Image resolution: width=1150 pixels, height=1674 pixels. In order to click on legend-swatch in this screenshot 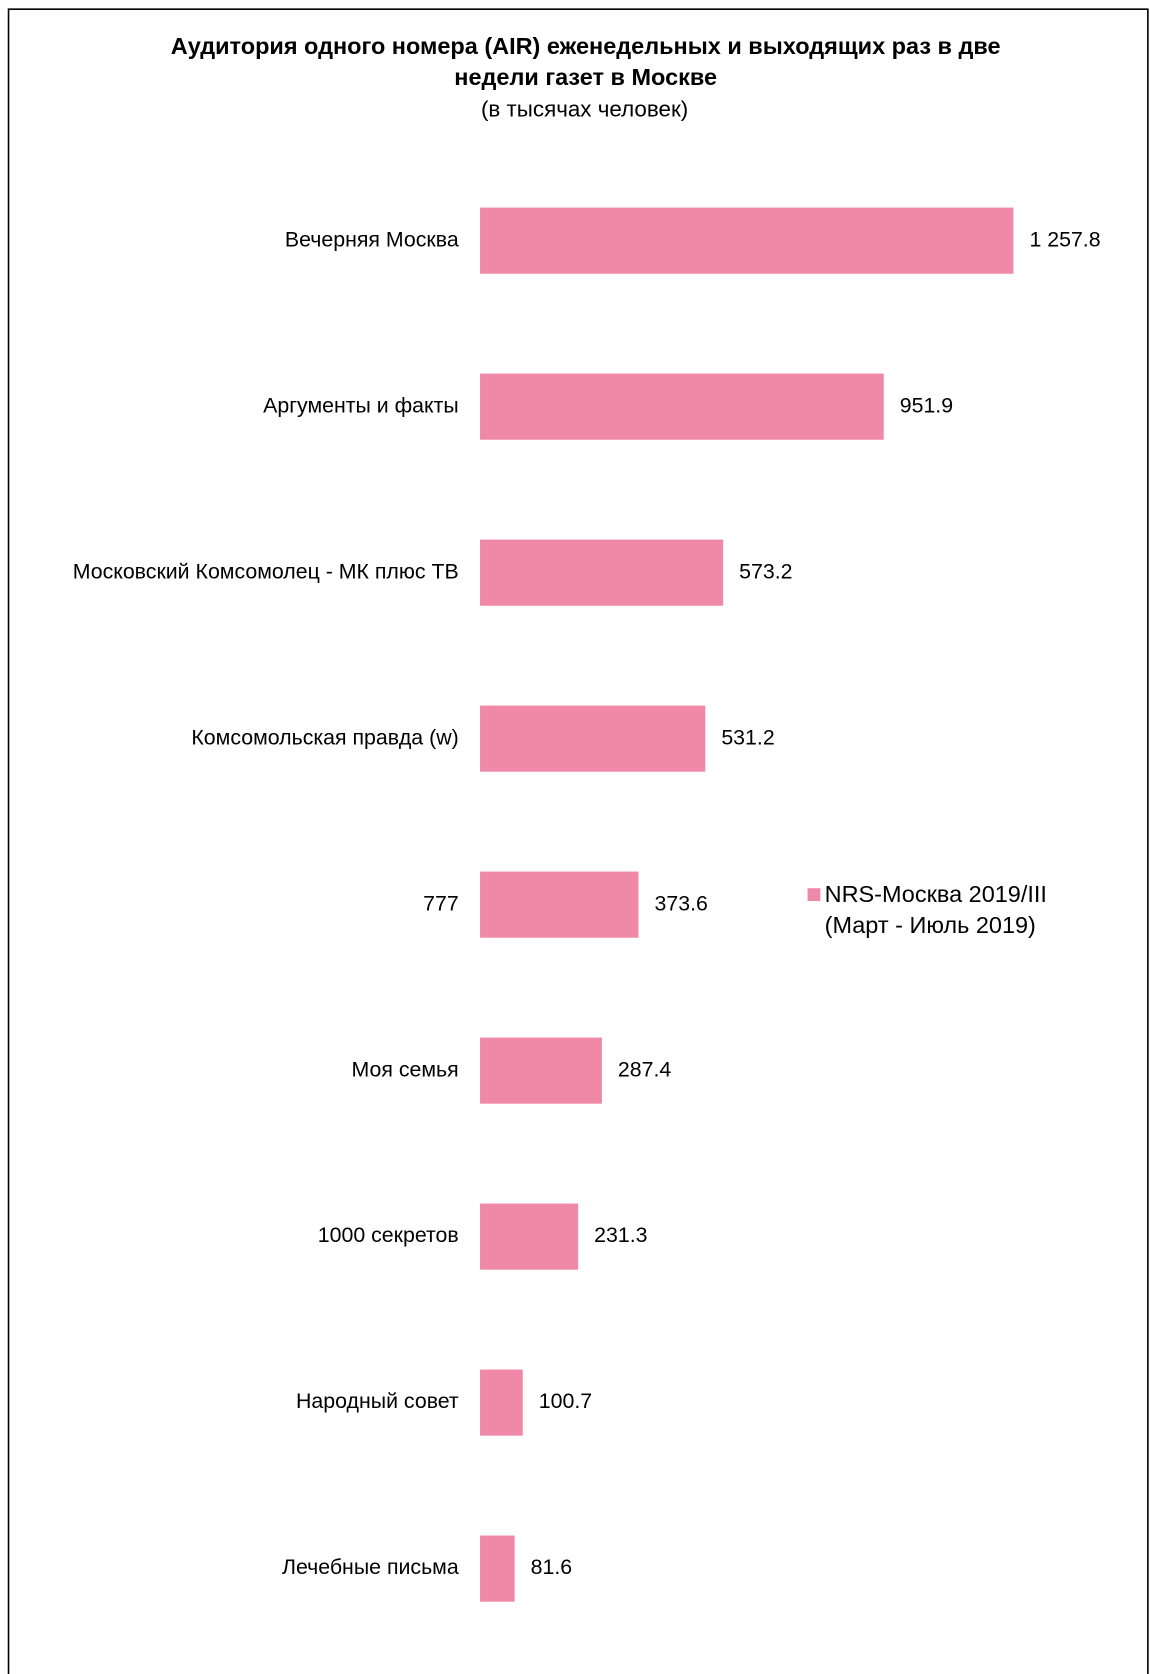, I will do `click(814, 895)`.